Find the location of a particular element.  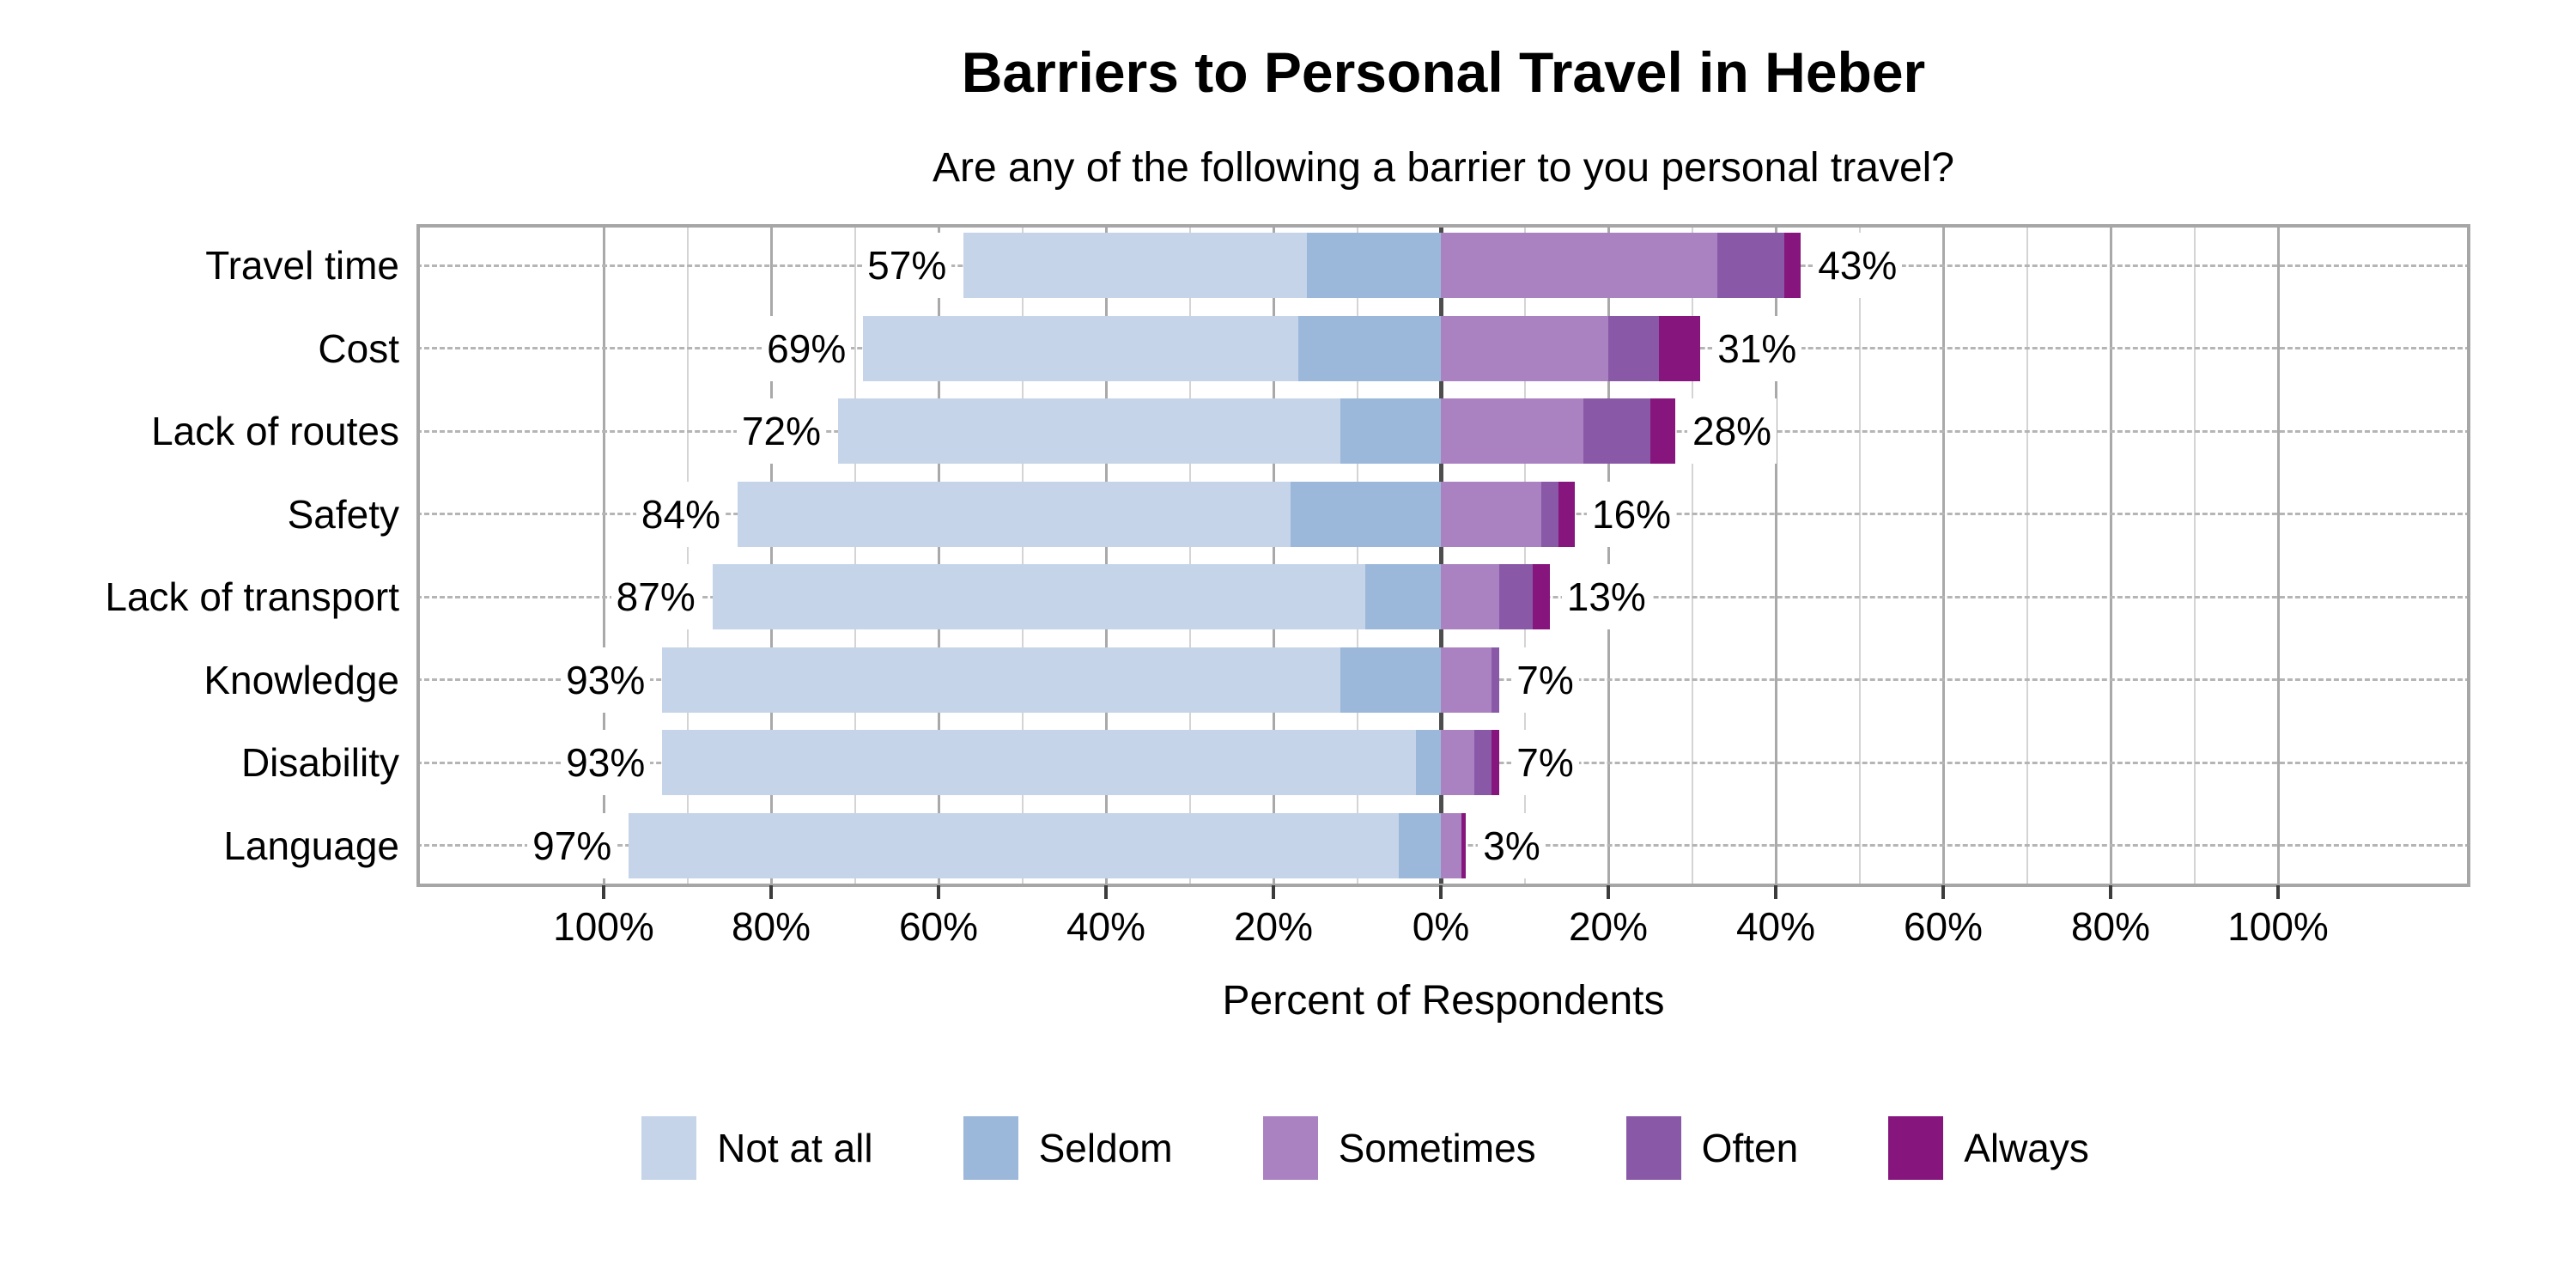

category-label: Travel time is located at coordinates (302, 266).